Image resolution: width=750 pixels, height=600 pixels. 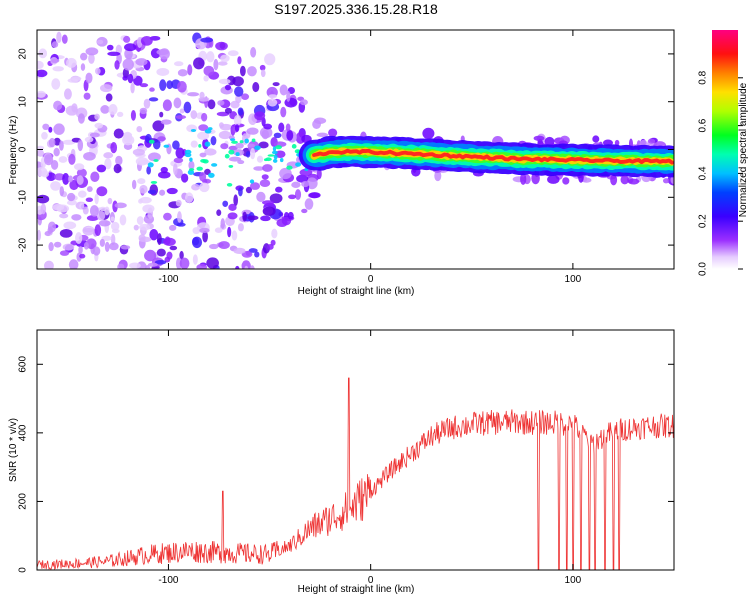 What do you see at coordinates (23, 501) in the screenshot?
I see `y-tick-label: 200` at bounding box center [23, 501].